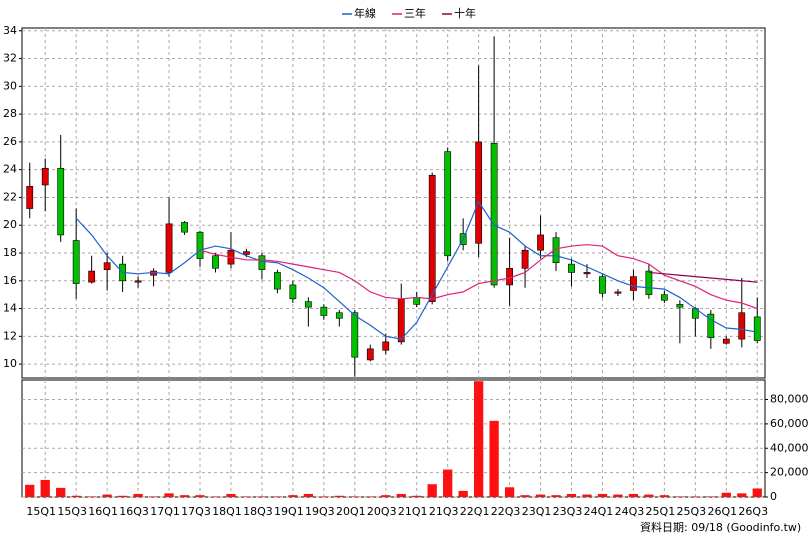 Image resolution: width=808 pixels, height=540 pixels. Describe the element at coordinates (789, 423) in the screenshot. I see `y2-tick-label: 60,000` at that location.